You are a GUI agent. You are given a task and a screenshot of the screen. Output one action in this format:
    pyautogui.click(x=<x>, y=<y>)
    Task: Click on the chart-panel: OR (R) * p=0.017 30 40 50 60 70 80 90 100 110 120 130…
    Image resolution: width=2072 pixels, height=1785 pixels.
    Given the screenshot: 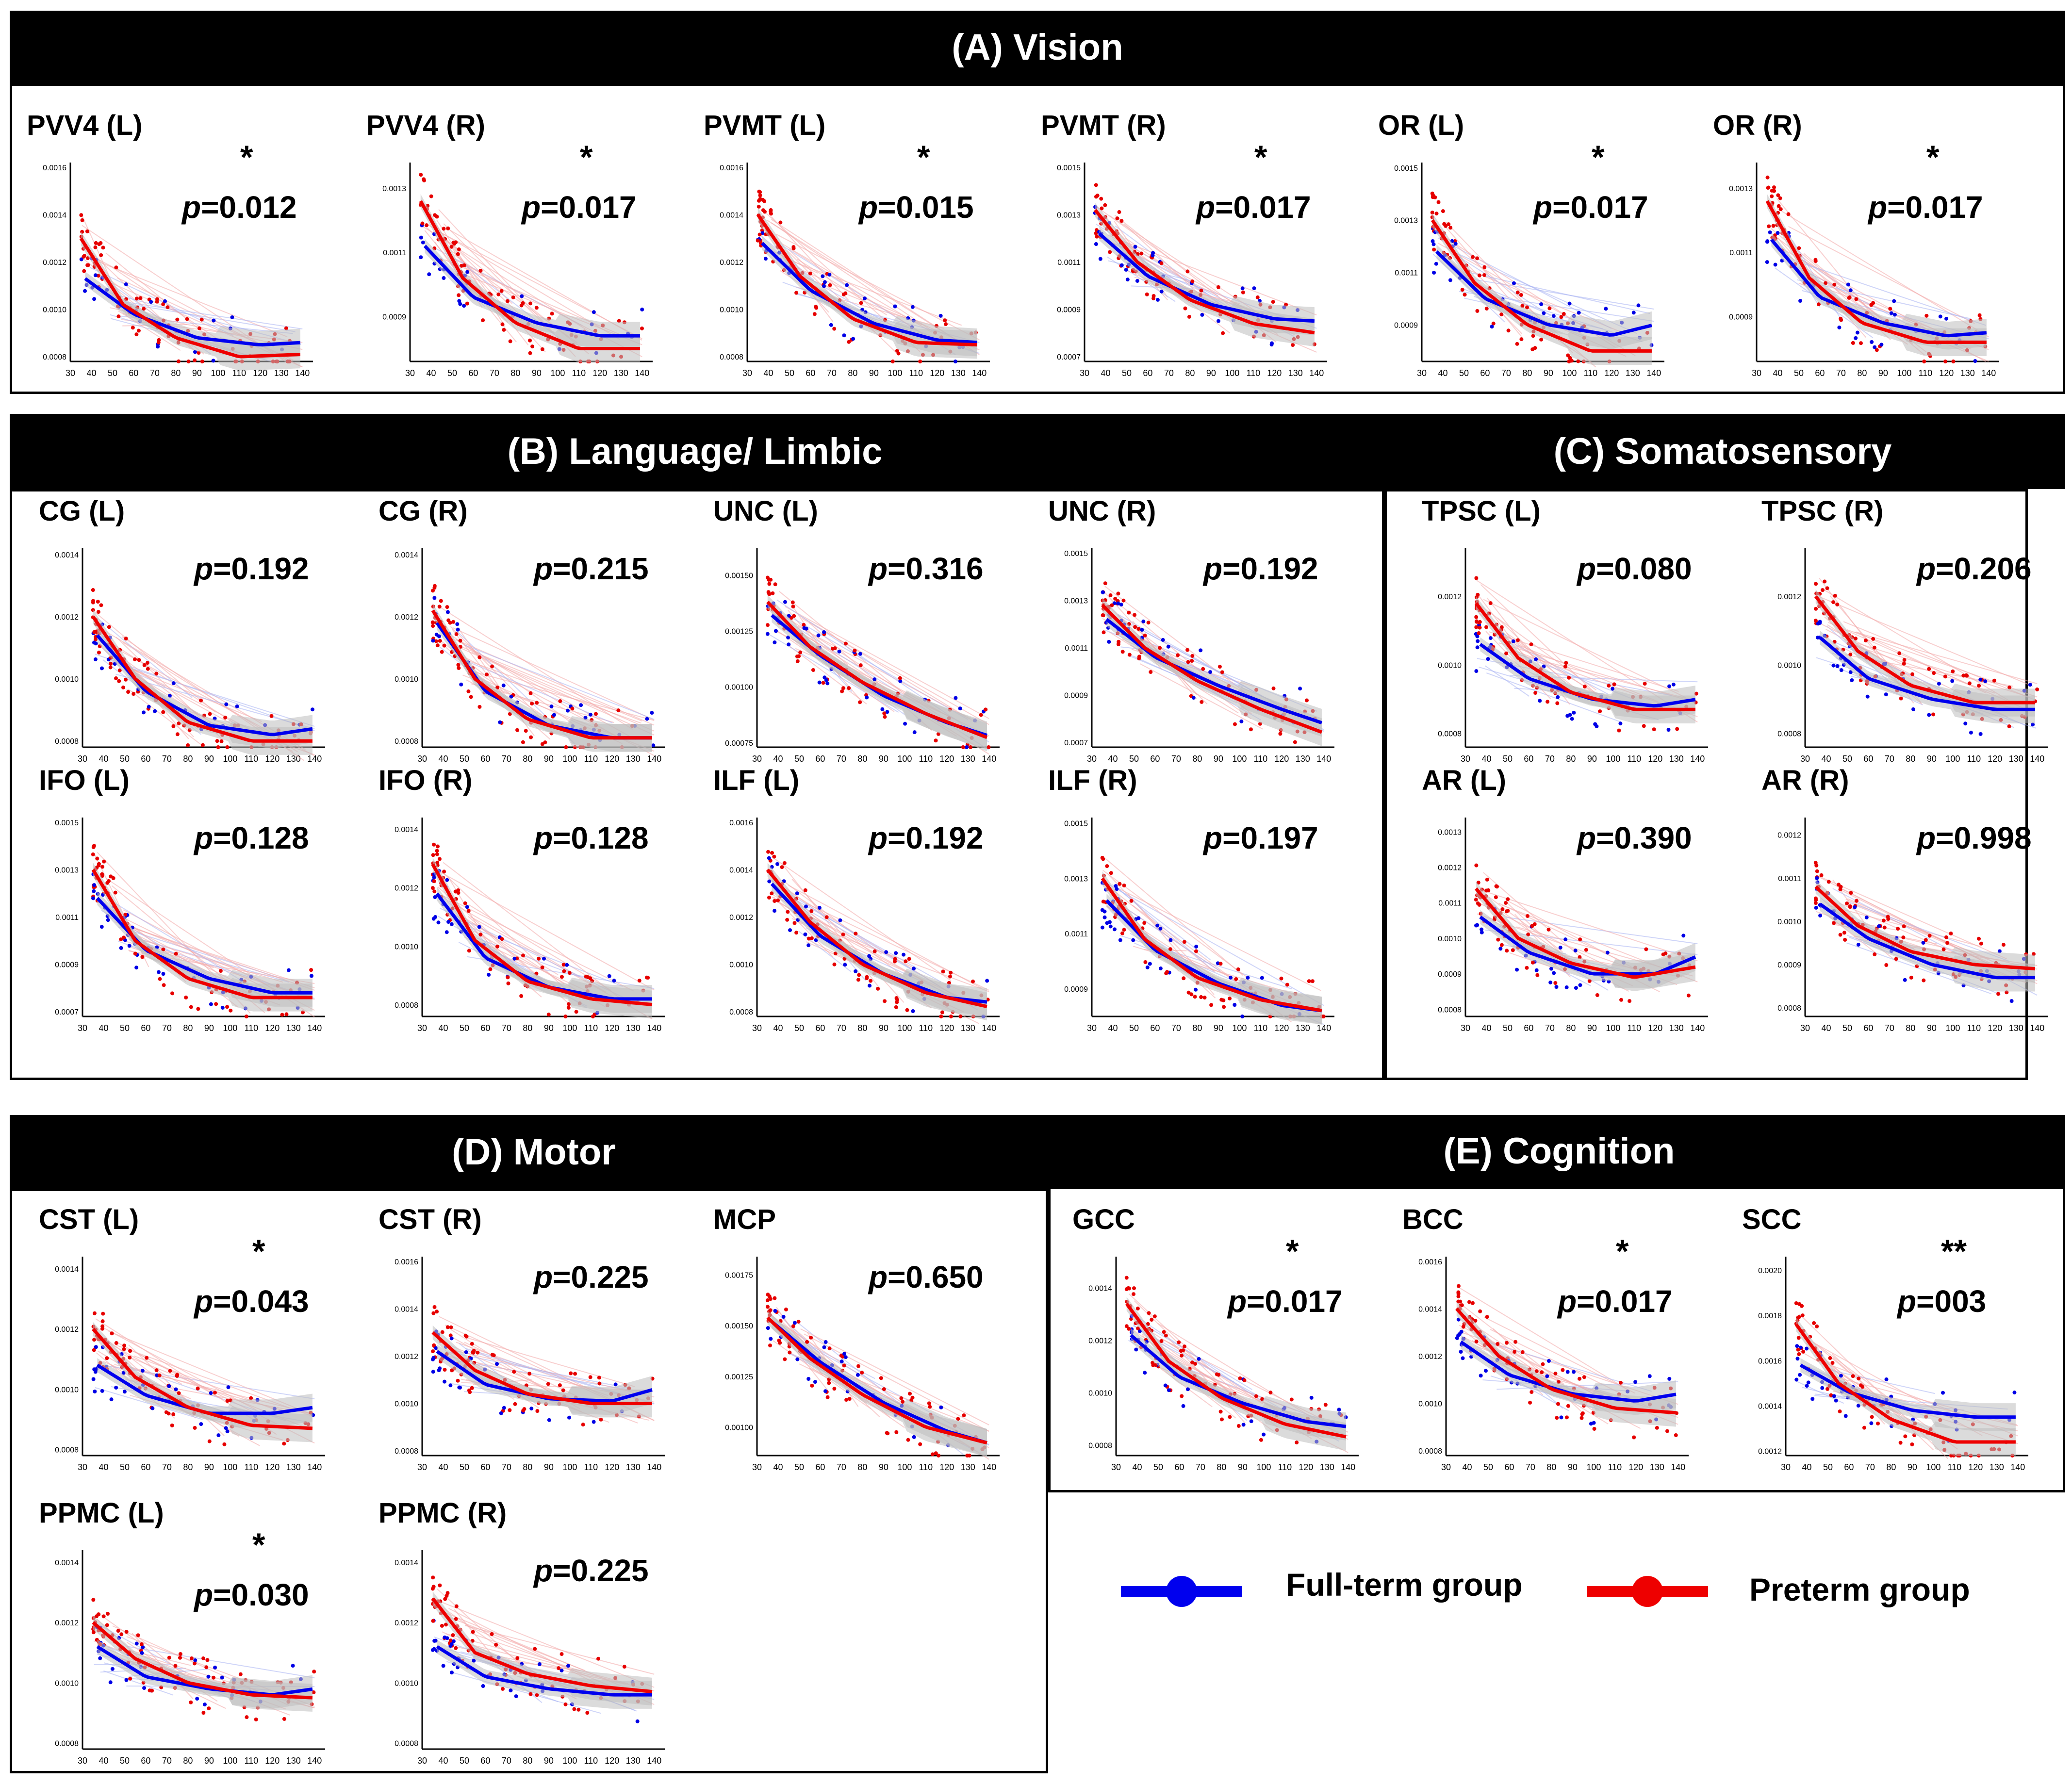 What is the action you would take?
    pyautogui.click(x=1873, y=250)
    